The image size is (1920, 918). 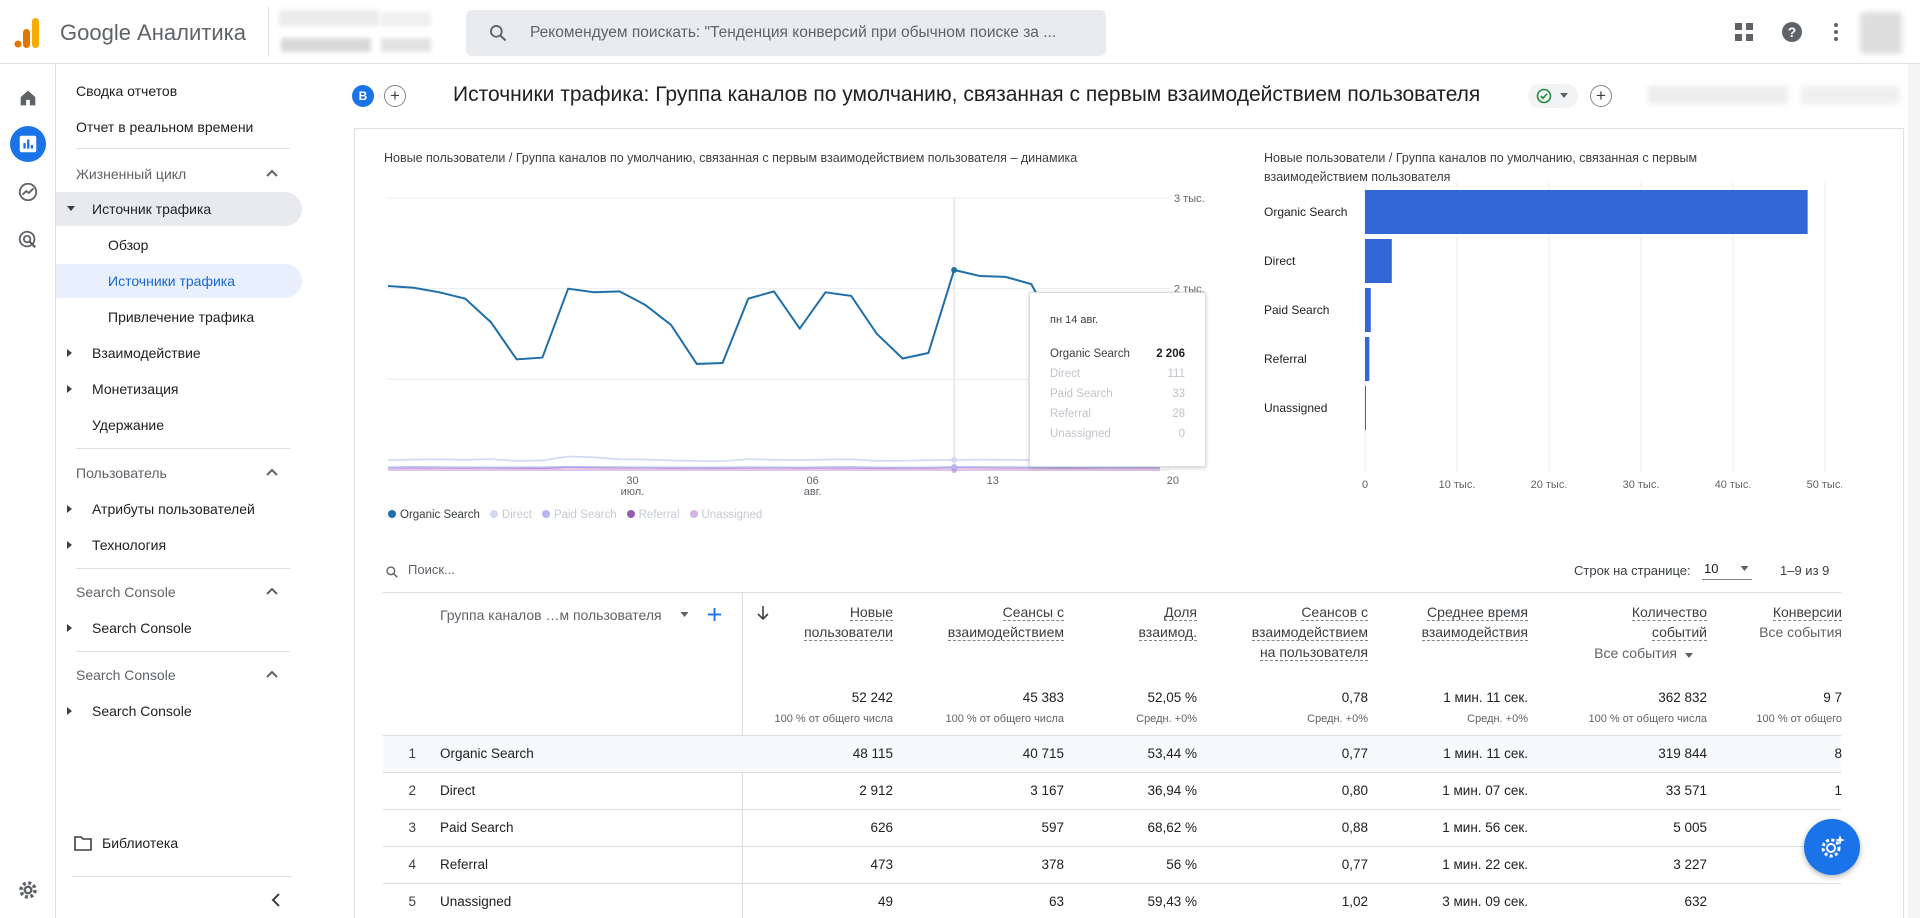 I want to click on more-vert-icon, so click(x=1836, y=32).